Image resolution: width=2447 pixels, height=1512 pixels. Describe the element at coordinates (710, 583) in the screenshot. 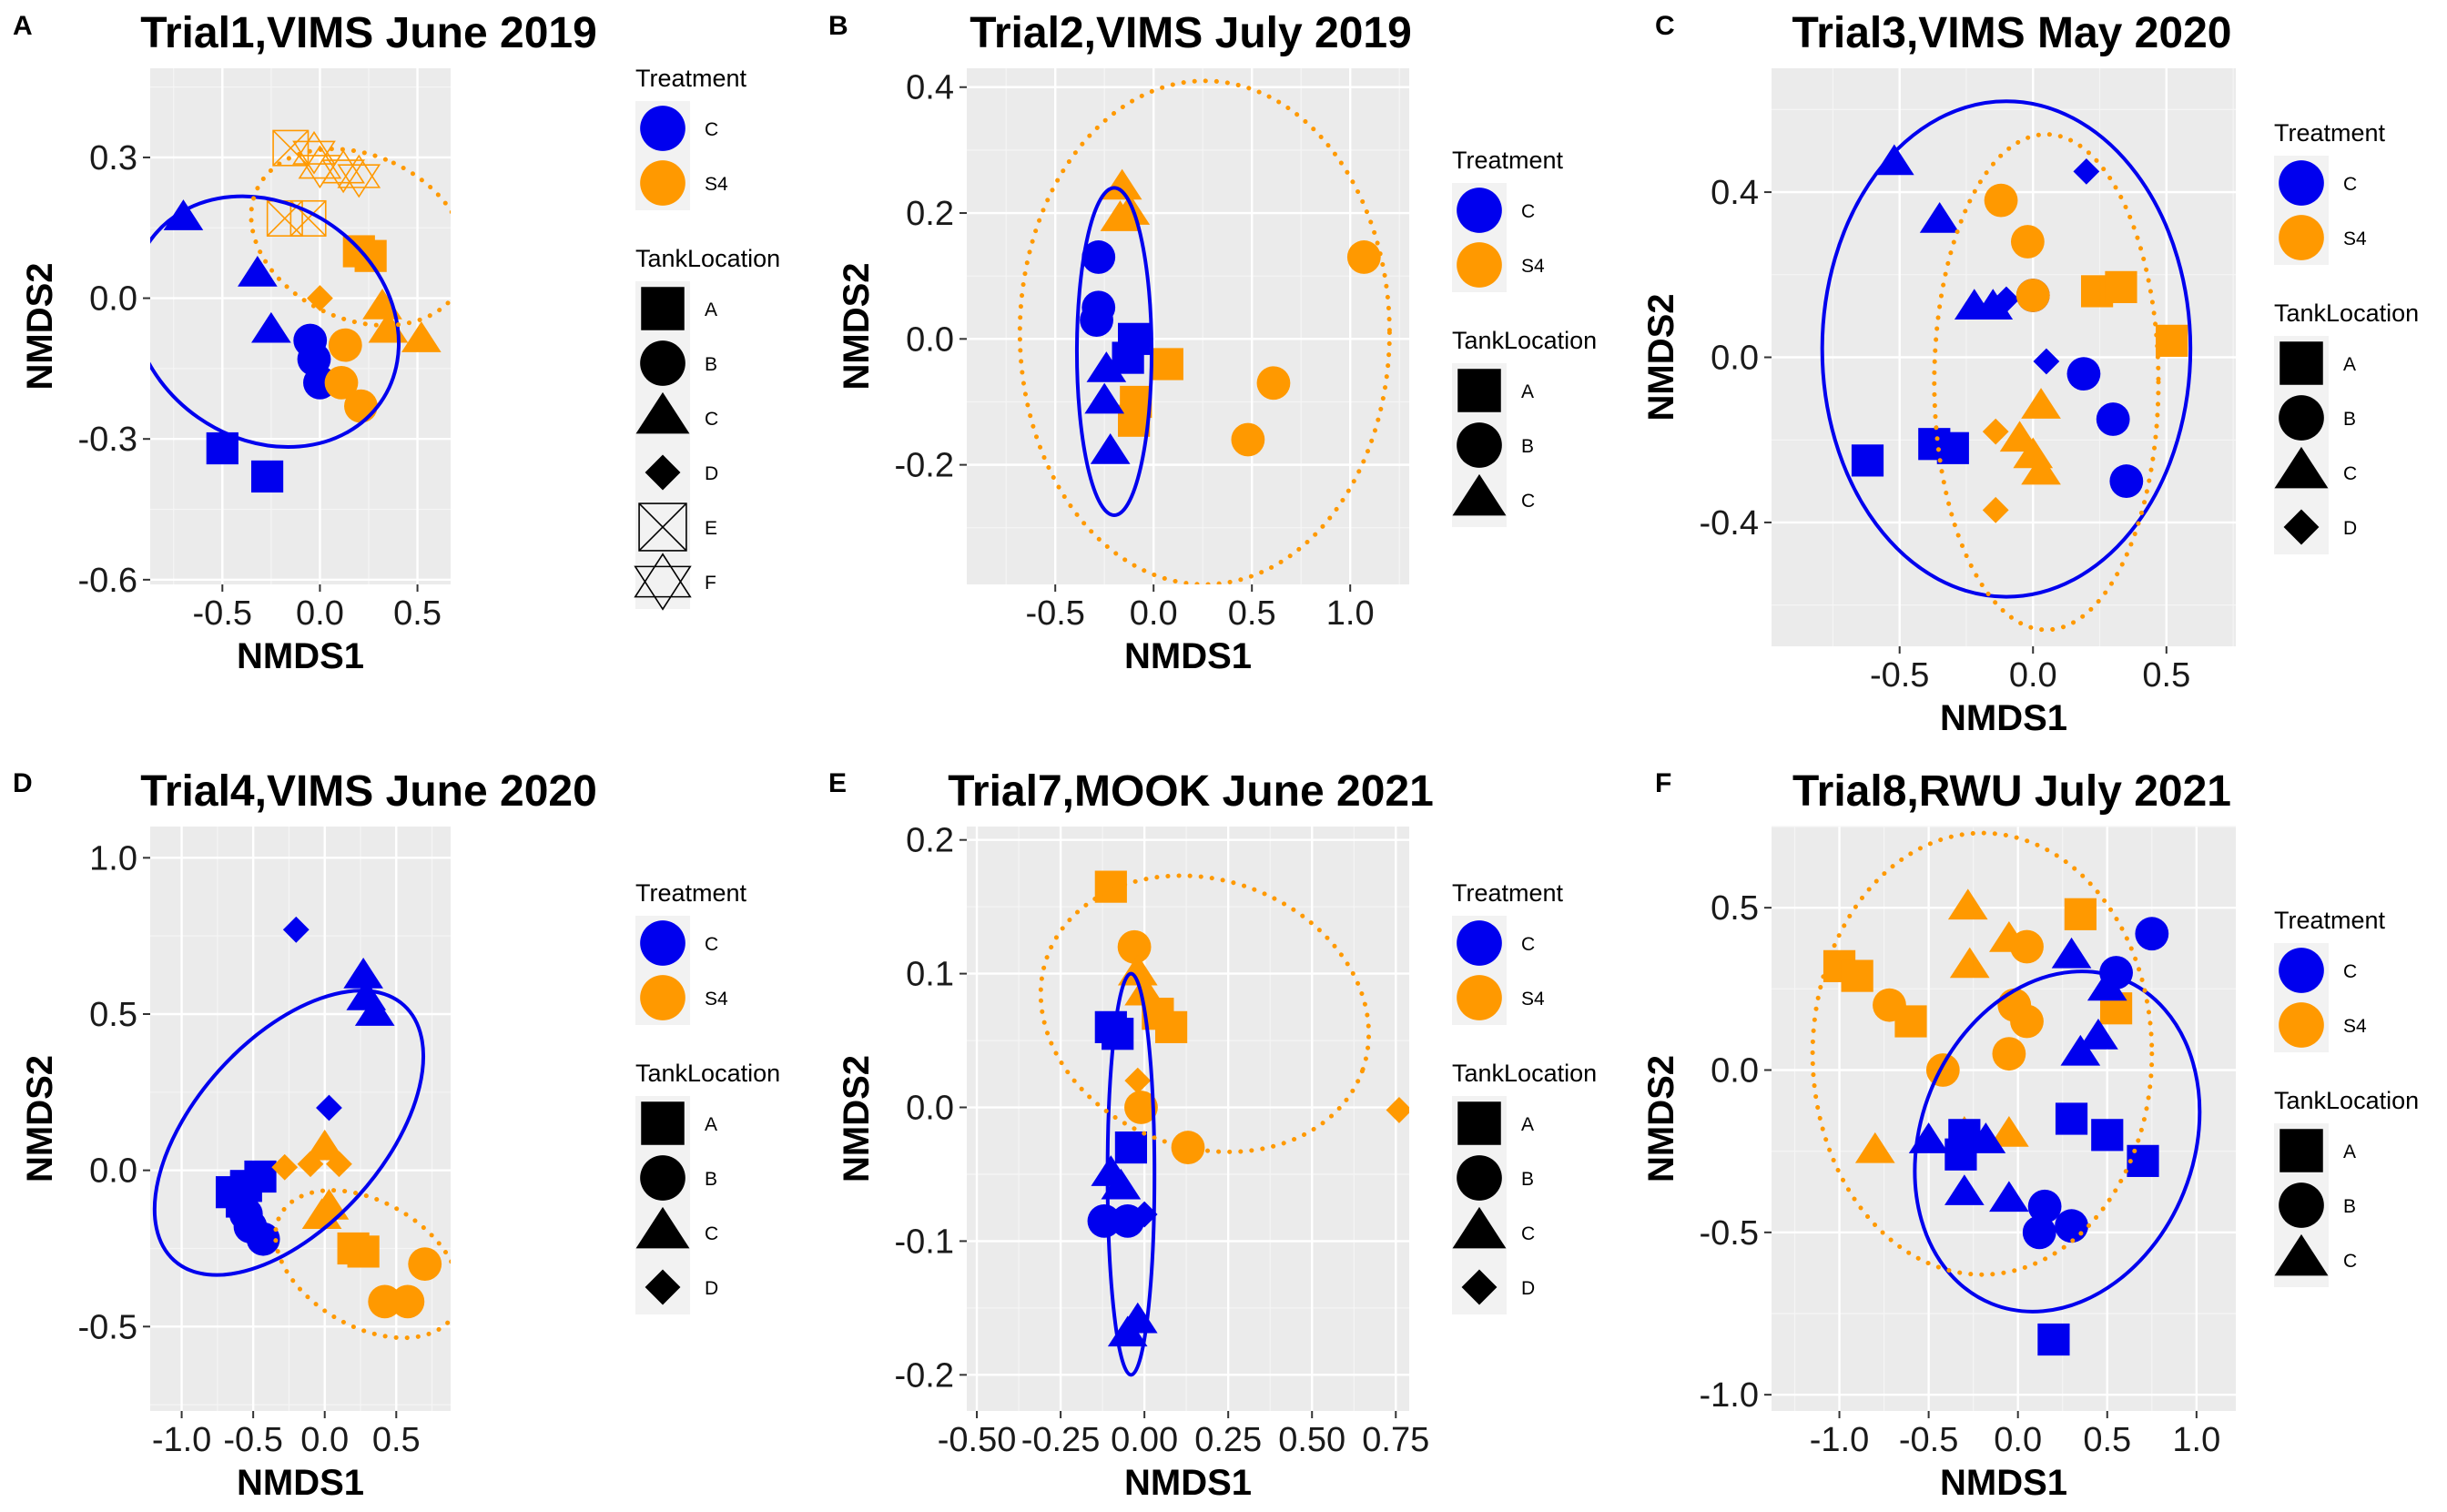

I see `legend-label: F` at that location.